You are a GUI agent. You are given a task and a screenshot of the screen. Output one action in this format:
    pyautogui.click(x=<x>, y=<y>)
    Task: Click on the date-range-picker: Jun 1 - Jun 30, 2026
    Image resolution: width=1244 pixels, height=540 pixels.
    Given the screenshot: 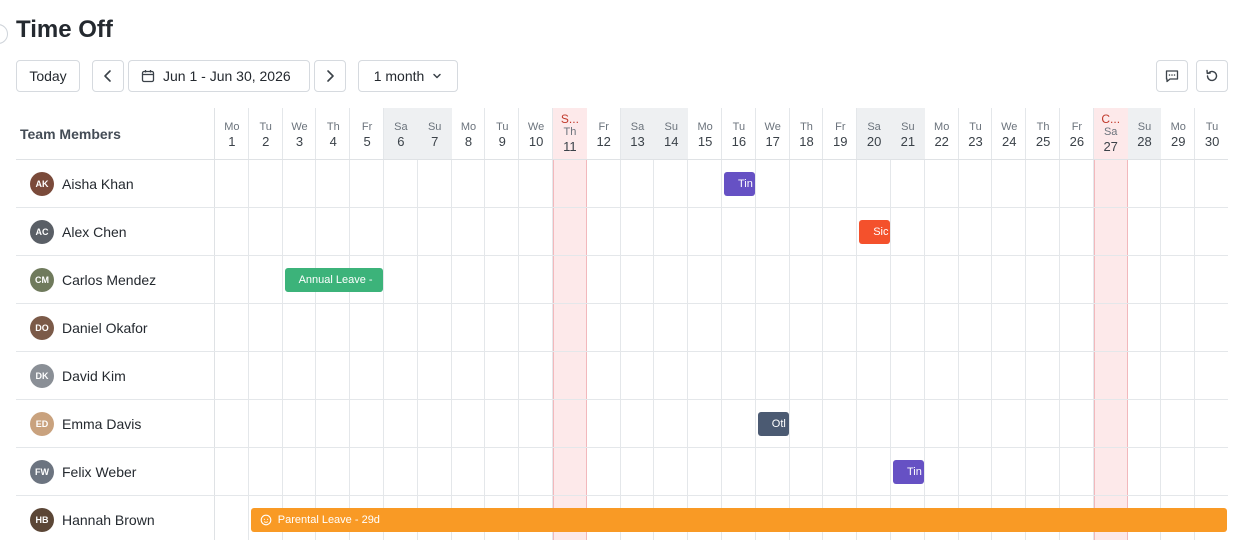 What is the action you would take?
    pyautogui.click(x=219, y=76)
    